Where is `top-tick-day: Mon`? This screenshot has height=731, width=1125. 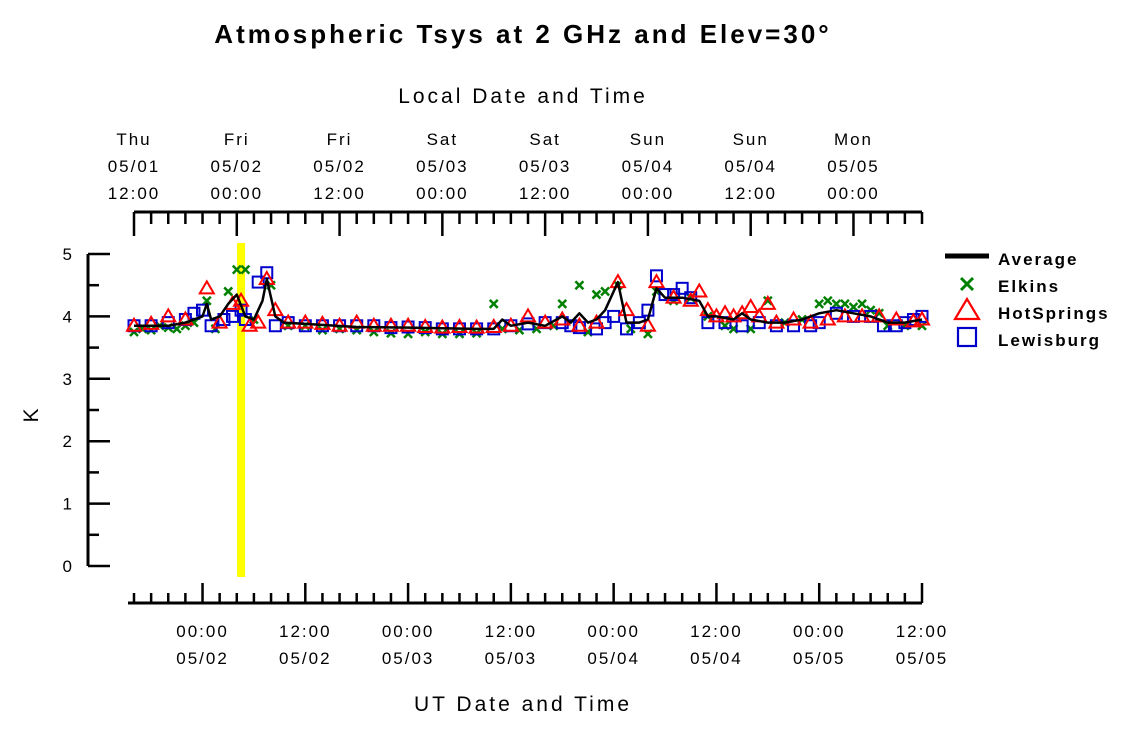 top-tick-day: Mon is located at coordinates (853, 139).